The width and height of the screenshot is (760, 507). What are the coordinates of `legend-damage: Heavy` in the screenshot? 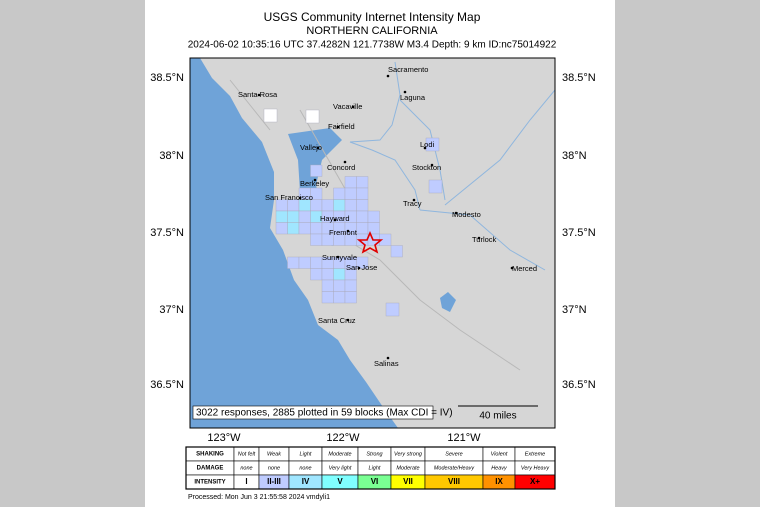 It's located at (499, 468).